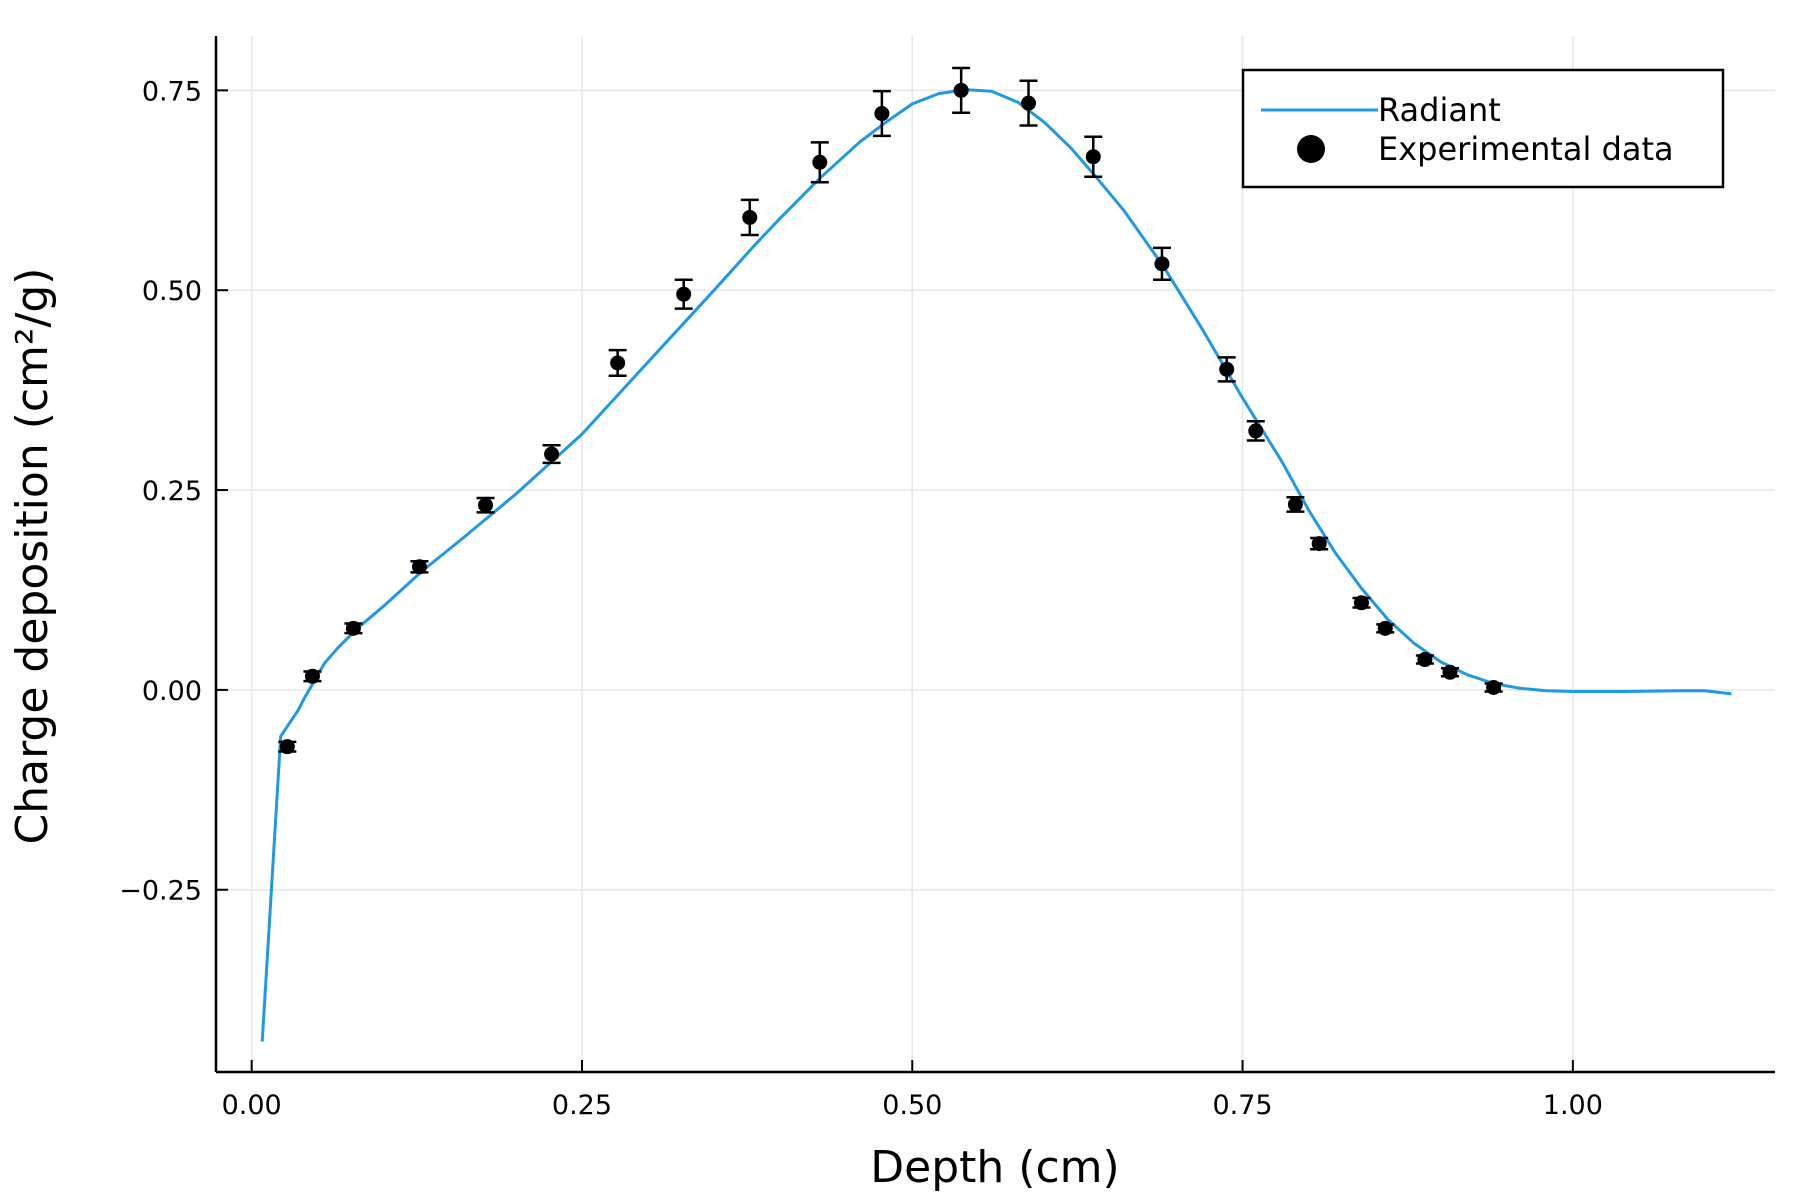  What do you see at coordinates (994, 1167) in the screenshot?
I see `x-axis-title: Depth (cm)` at bounding box center [994, 1167].